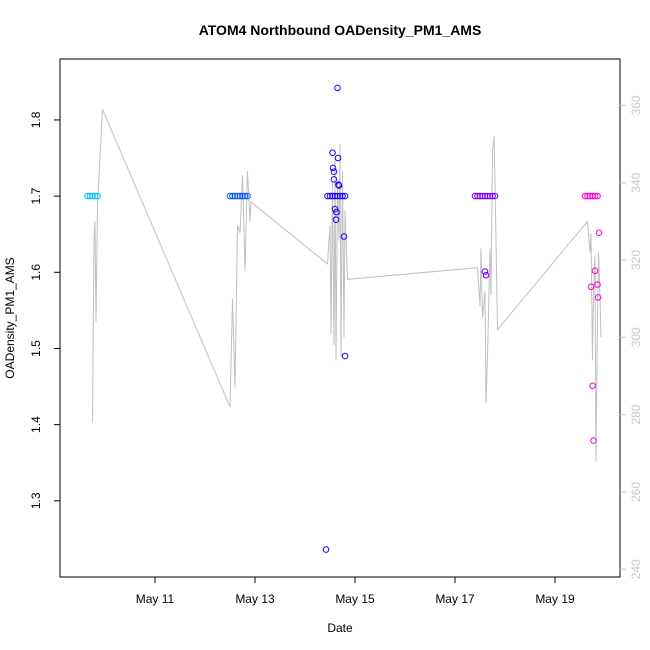 This screenshot has width=650, height=650. Describe the element at coordinates (36, 348) in the screenshot. I see `y-tick-label: 1.5` at that location.